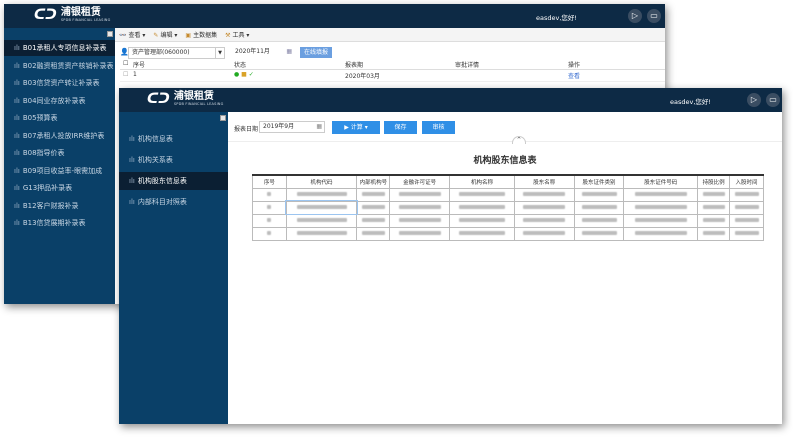 The image size is (793, 437). Describe the element at coordinates (59, 206) in the screenshot. I see `sidebar-item: ılı B12客户财报补录` at that location.